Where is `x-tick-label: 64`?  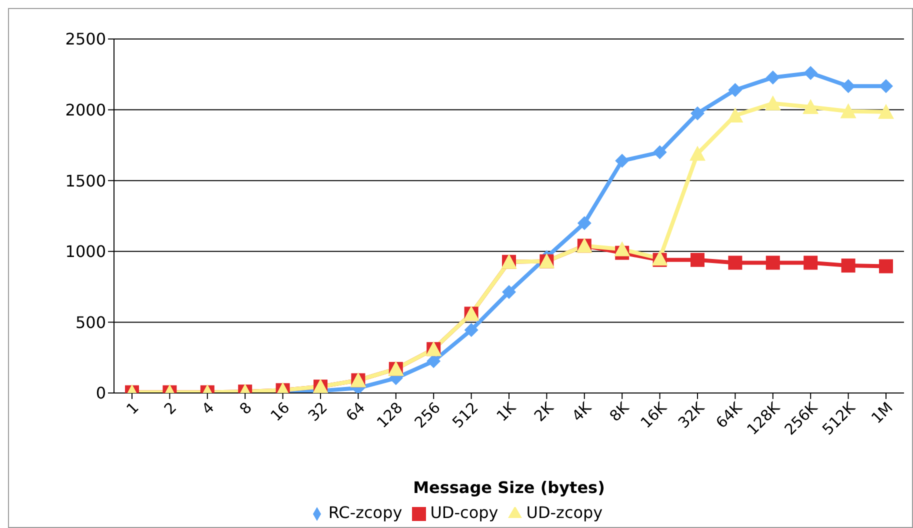
x-tick-label: 64 is located at coordinates (355, 411).